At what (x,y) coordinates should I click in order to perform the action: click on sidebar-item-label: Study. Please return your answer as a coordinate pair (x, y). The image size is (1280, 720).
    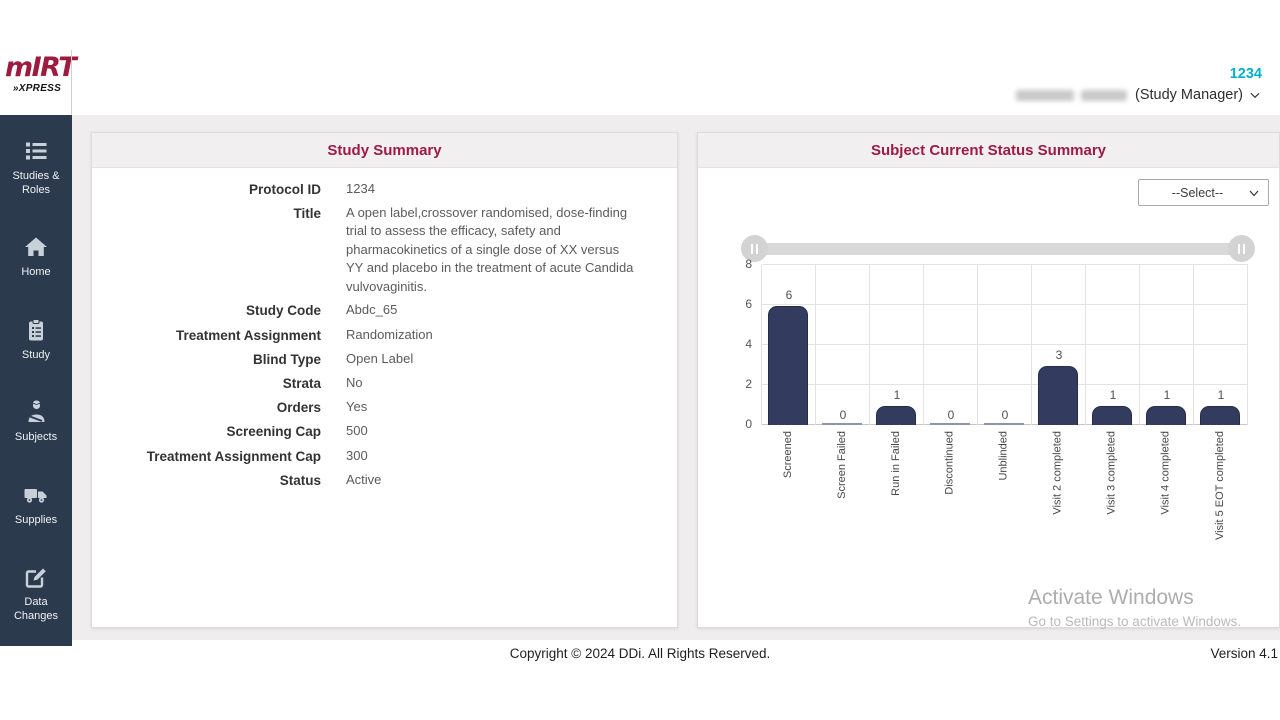
    Looking at the image, I should click on (36, 354).